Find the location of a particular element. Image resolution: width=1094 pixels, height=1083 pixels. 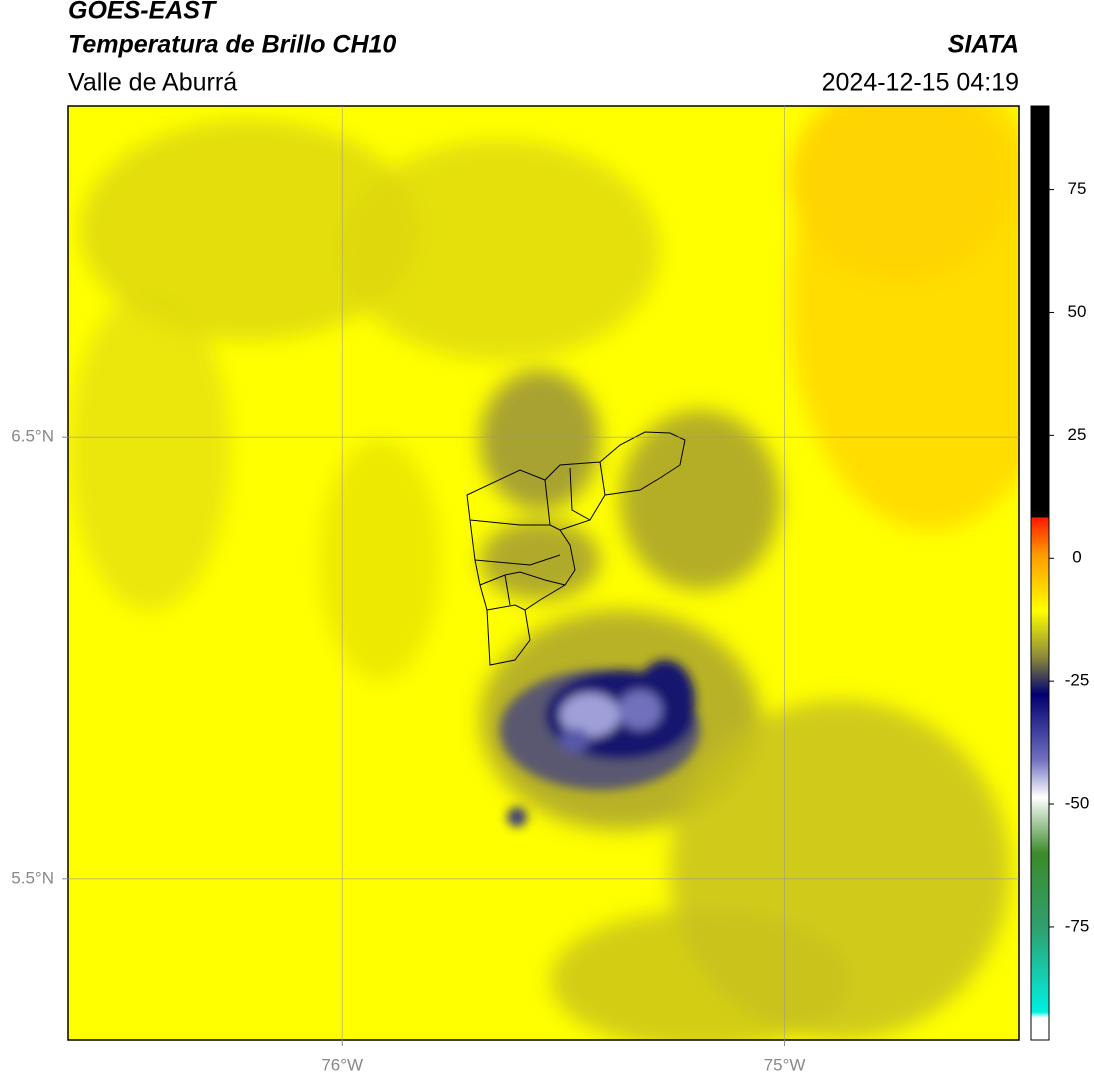

colorbar-tick-label: -25 is located at coordinates (1077, 680).